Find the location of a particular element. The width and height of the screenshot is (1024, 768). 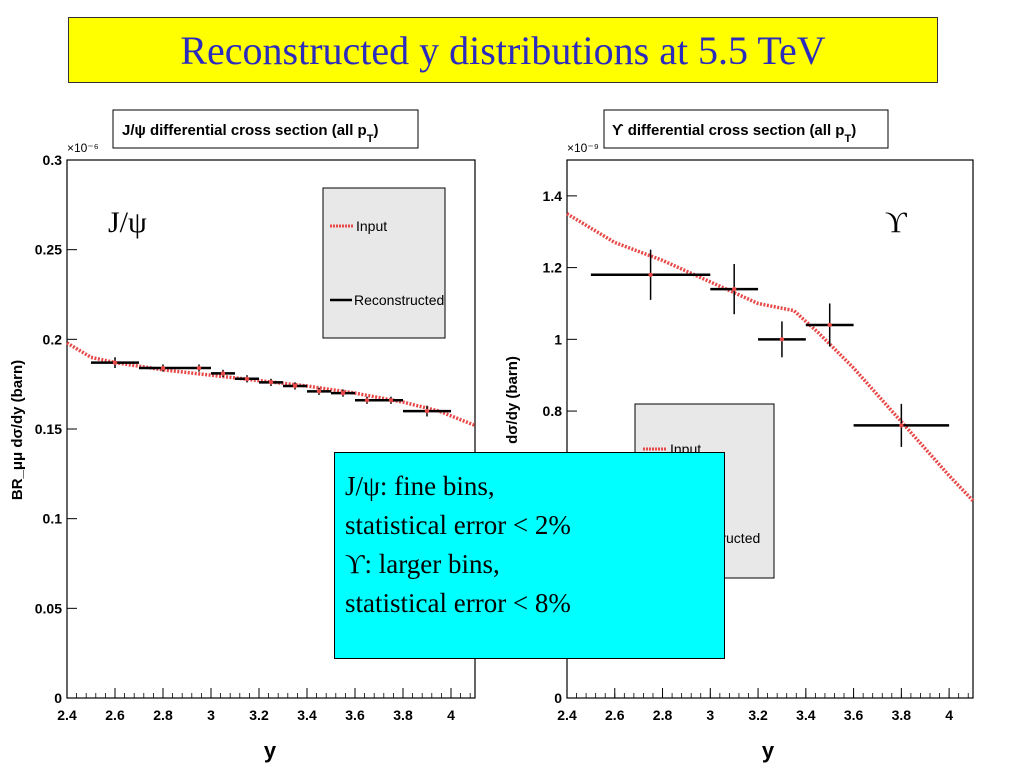

upsilon-xtick-label: 2.4 is located at coordinates (567, 715).